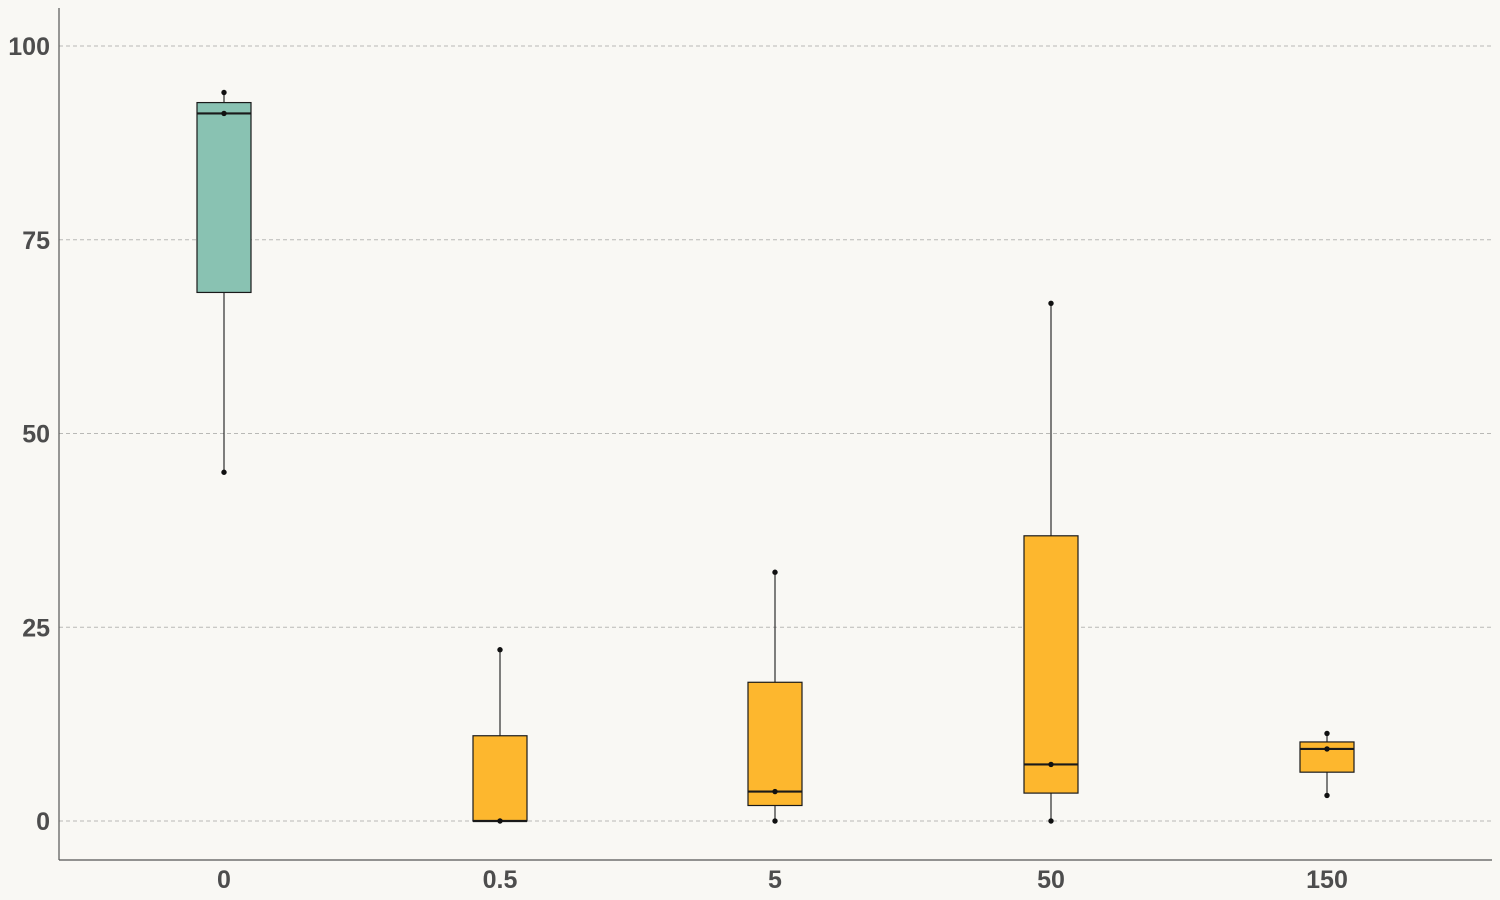  I want to click on x-tick-label-150: 150, so click(1327, 880).